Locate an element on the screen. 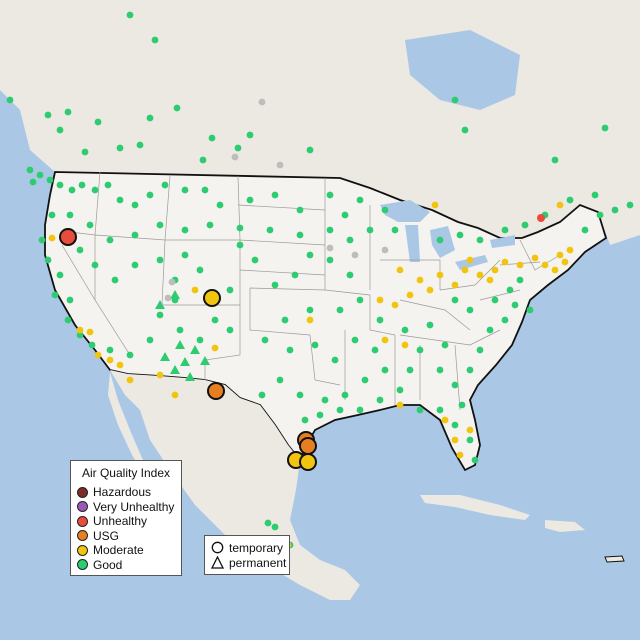  great-lakes is located at coordinates (447, 235).